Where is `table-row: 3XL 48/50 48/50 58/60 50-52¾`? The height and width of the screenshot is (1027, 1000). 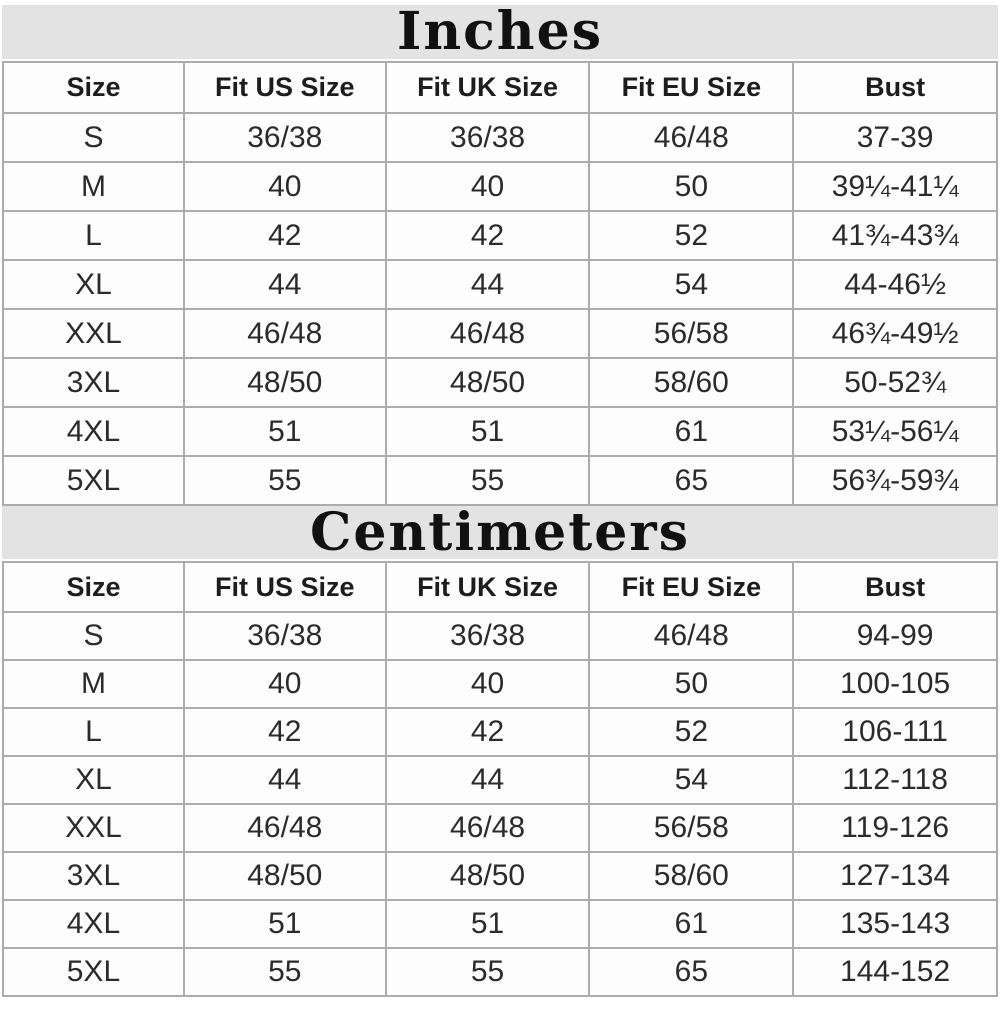
table-row: 3XL 48/50 48/50 58/60 50-52¾ is located at coordinates (500, 382).